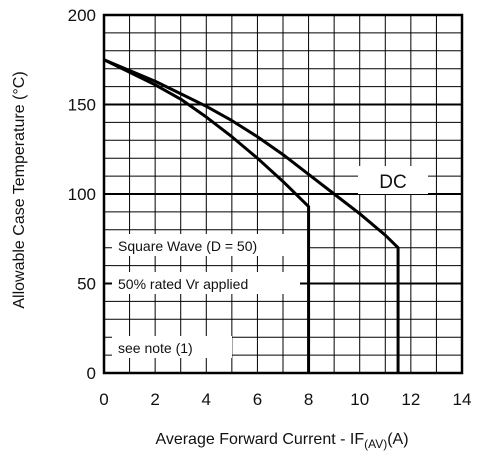 The width and height of the screenshot is (477, 452). I want to click on note-see-note: see note (1), so click(155, 348).